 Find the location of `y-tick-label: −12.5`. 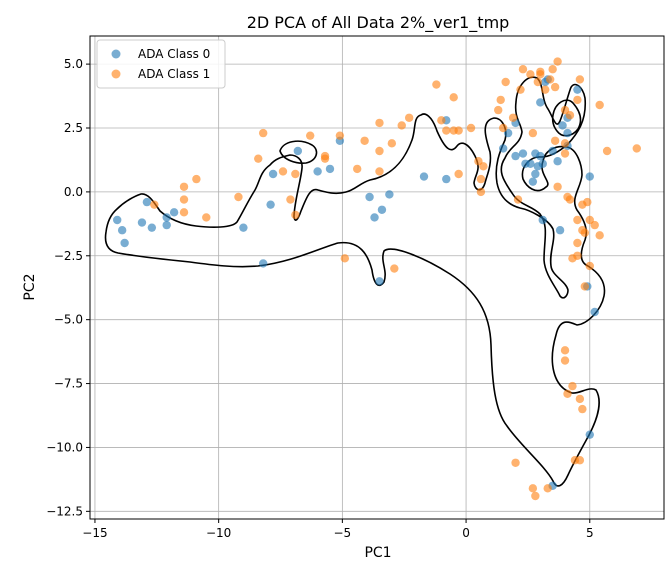

y-tick-label: −12.5 is located at coordinates (64, 511).